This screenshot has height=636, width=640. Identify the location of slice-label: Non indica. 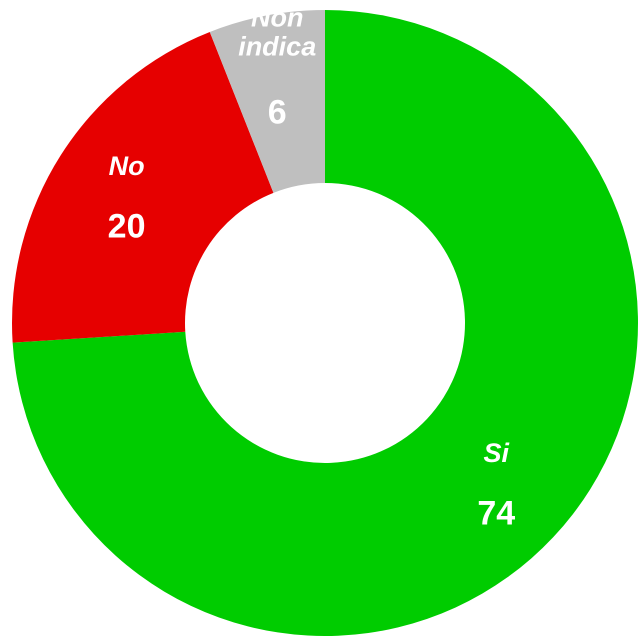
(277, 31).